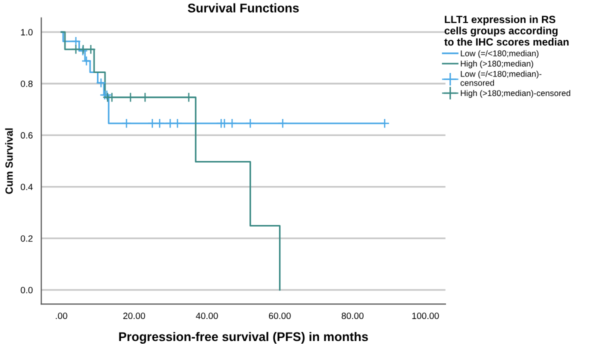  I want to click on x-tick-label: 80.00, so click(353, 316).